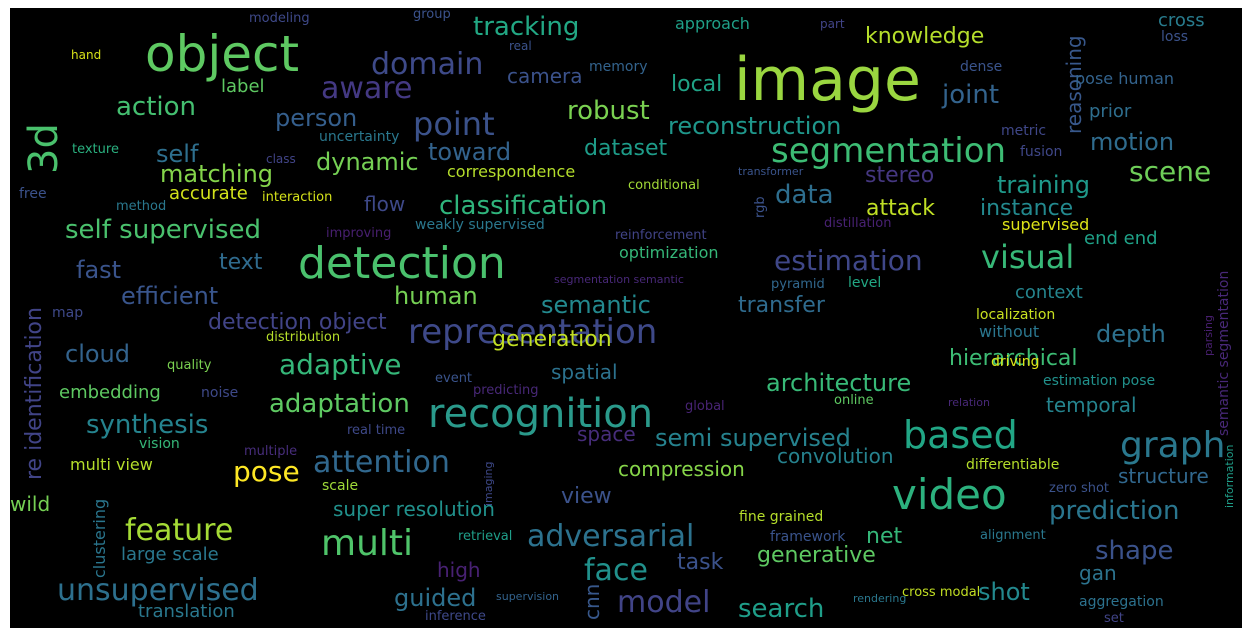 The width and height of the screenshot is (1252, 636). I want to click on word-cloud-term: flow, so click(385, 204).